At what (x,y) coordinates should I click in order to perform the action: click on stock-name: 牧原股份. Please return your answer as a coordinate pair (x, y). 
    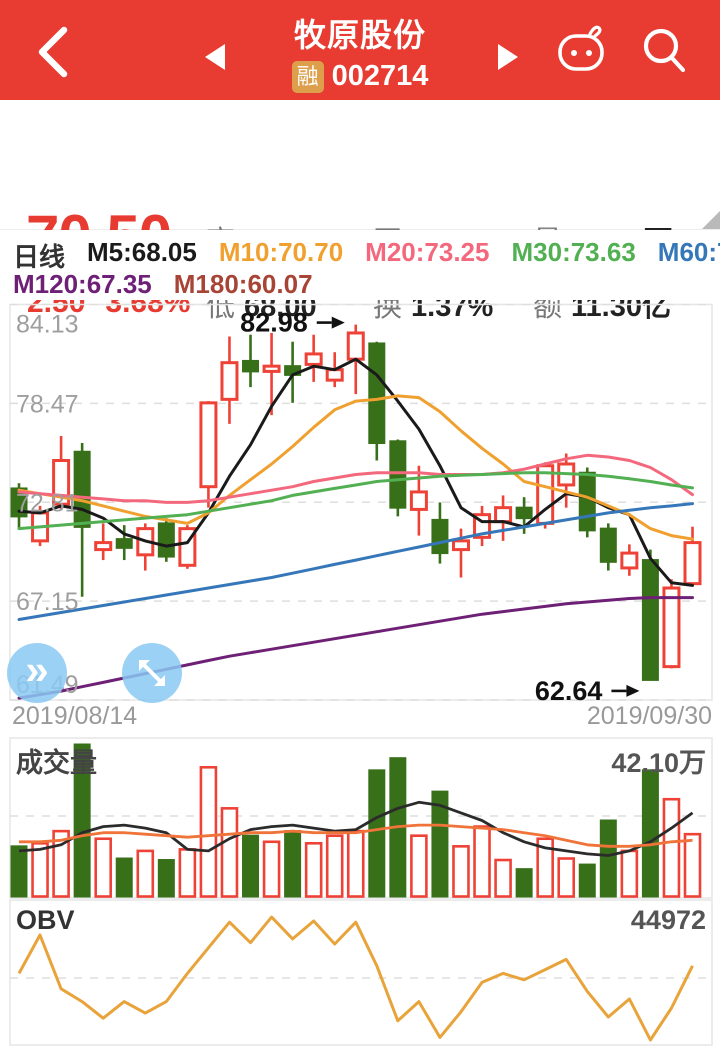
    Looking at the image, I should click on (359, 35).